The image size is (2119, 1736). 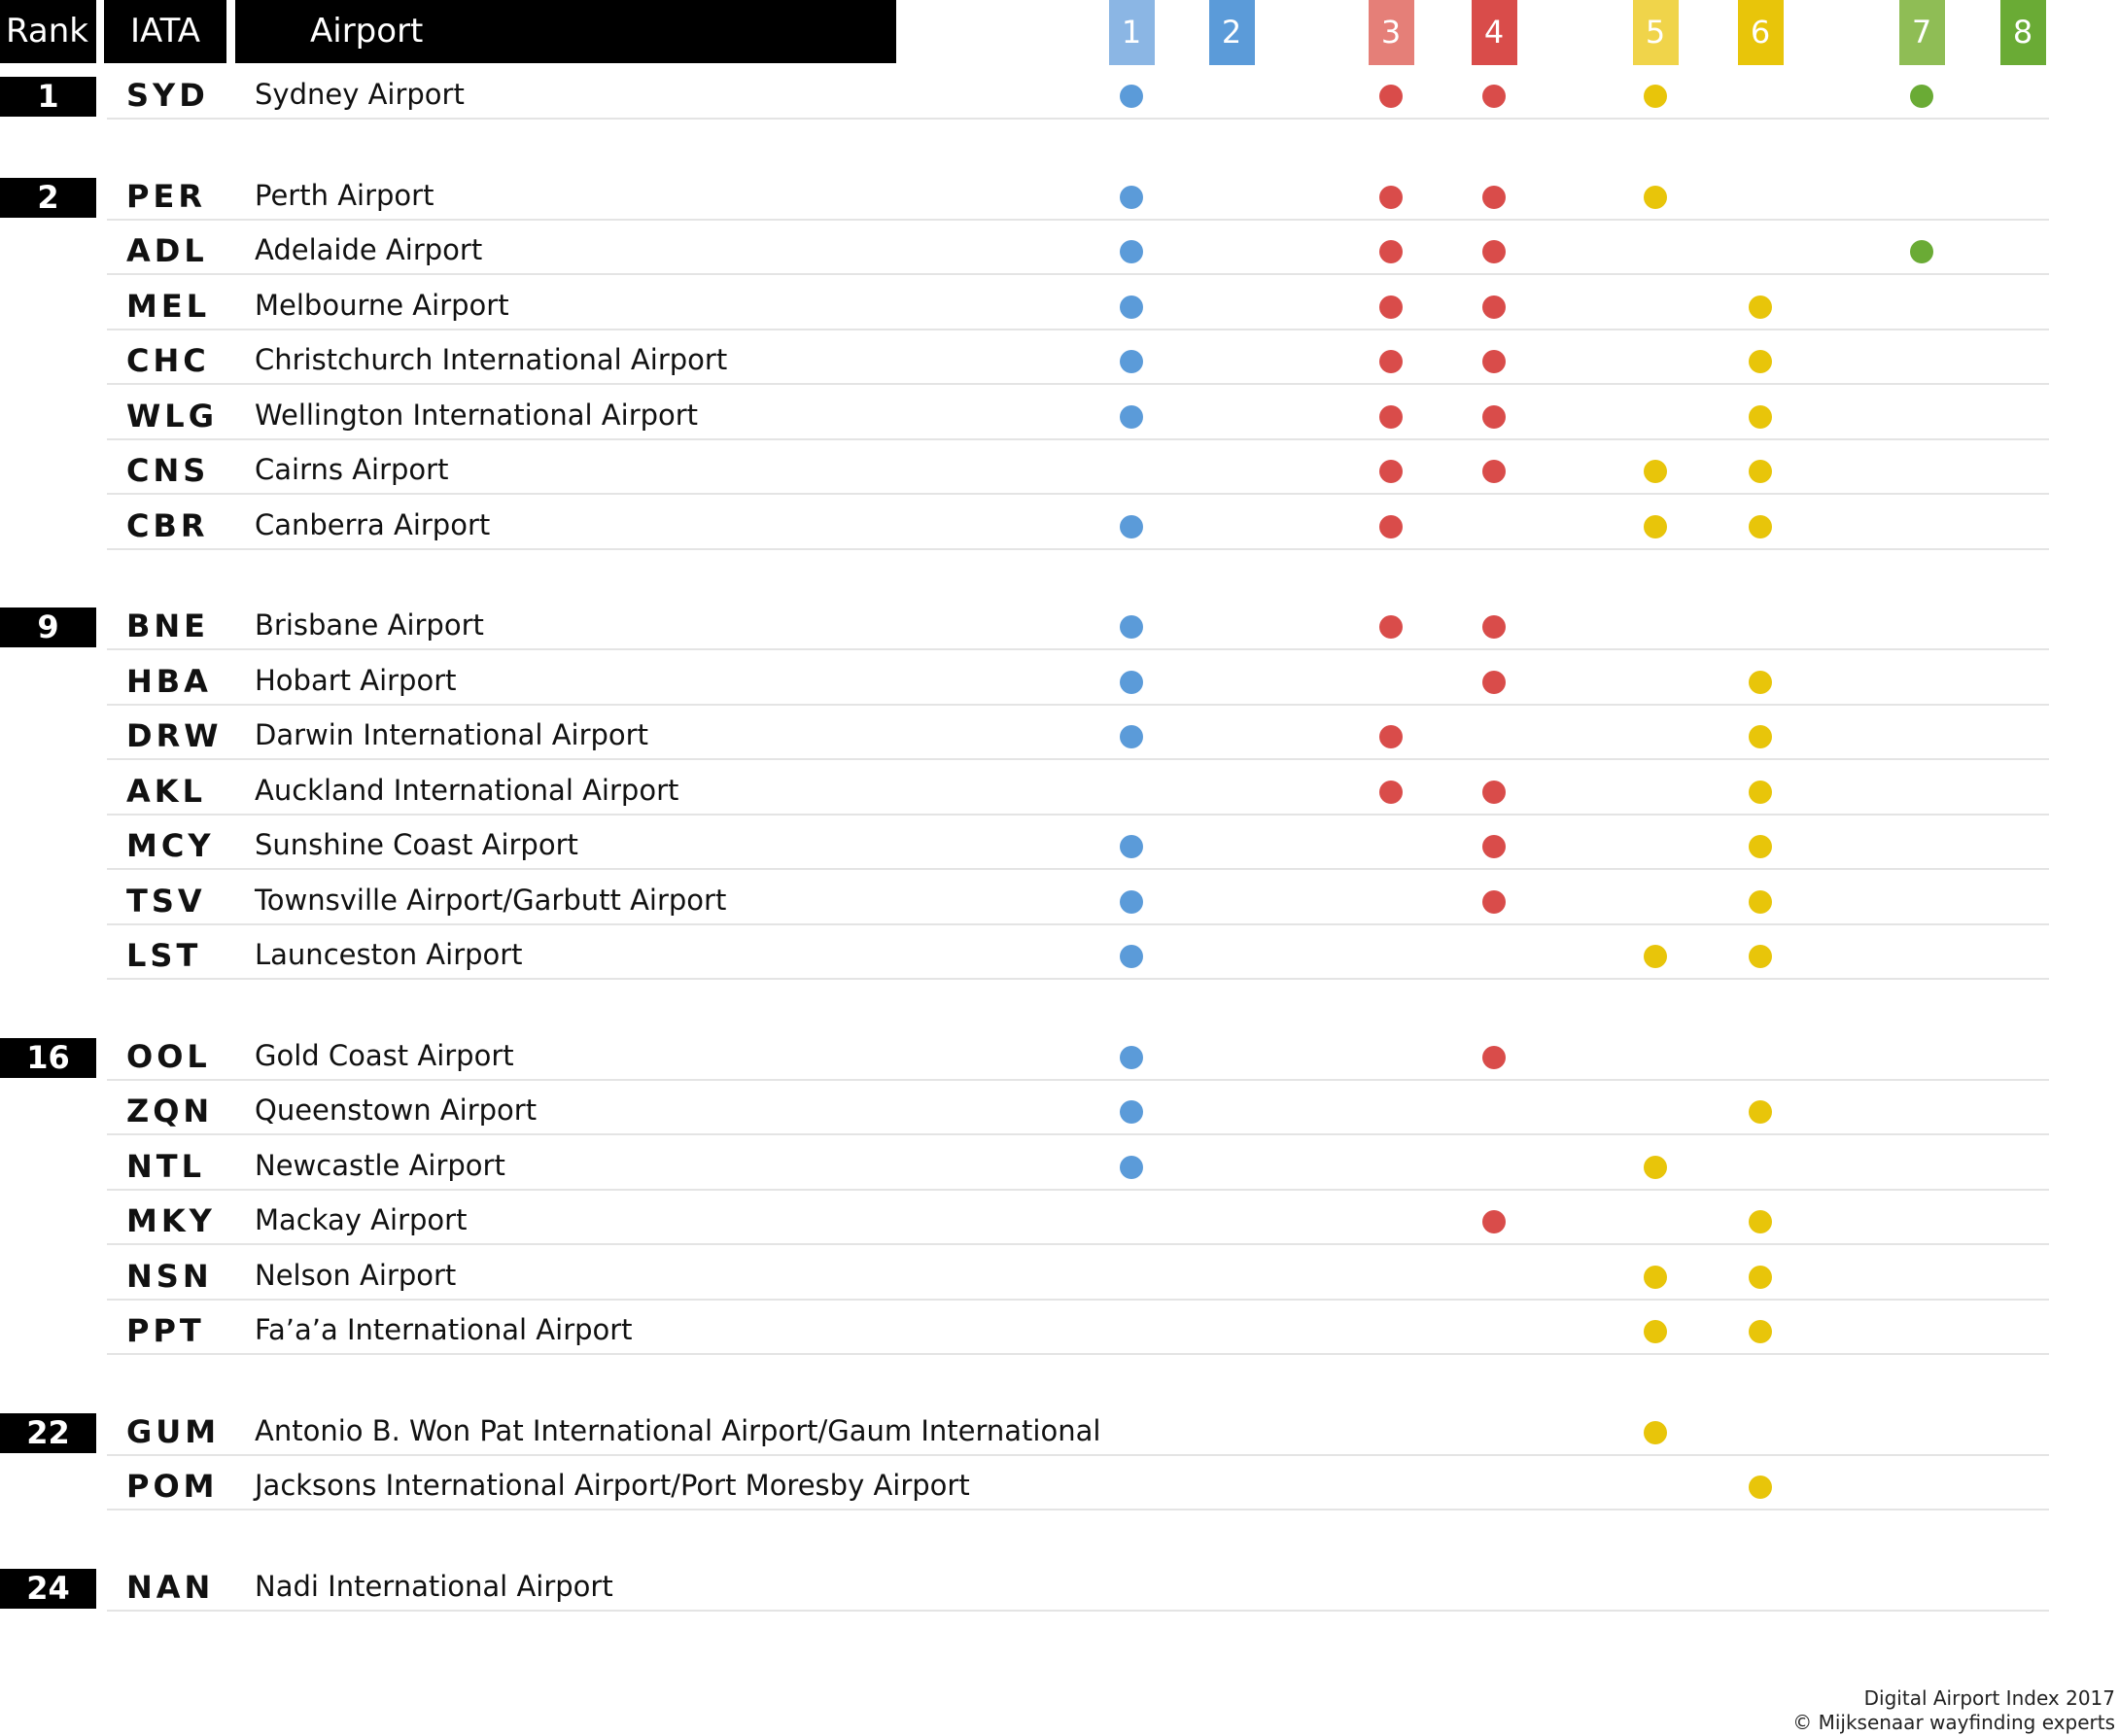 I want to click on airport-name: Melbourne Airport, so click(x=382, y=305).